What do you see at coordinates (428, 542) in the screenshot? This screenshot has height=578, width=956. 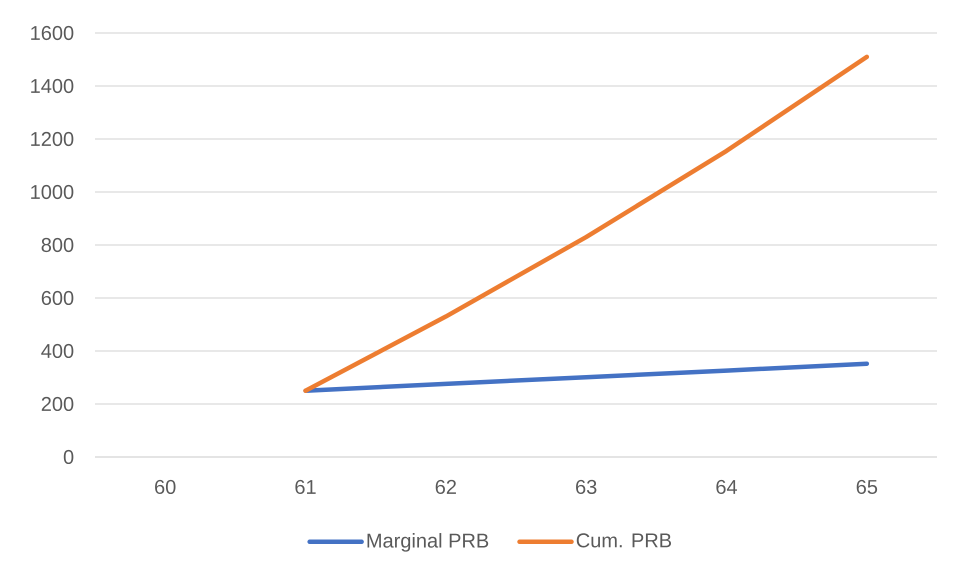 I see `legend-label: Marginal PRB` at bounding box center [428, 542].